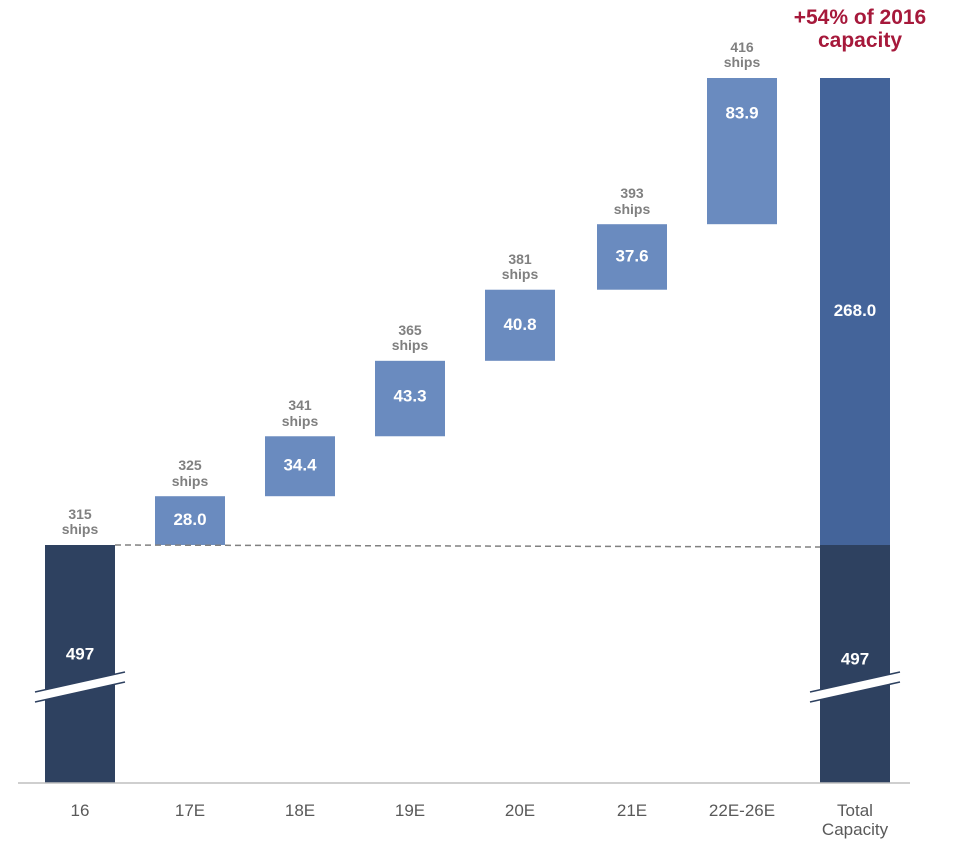  I want to click on ship-label: 365 ships, so click(410, 337).